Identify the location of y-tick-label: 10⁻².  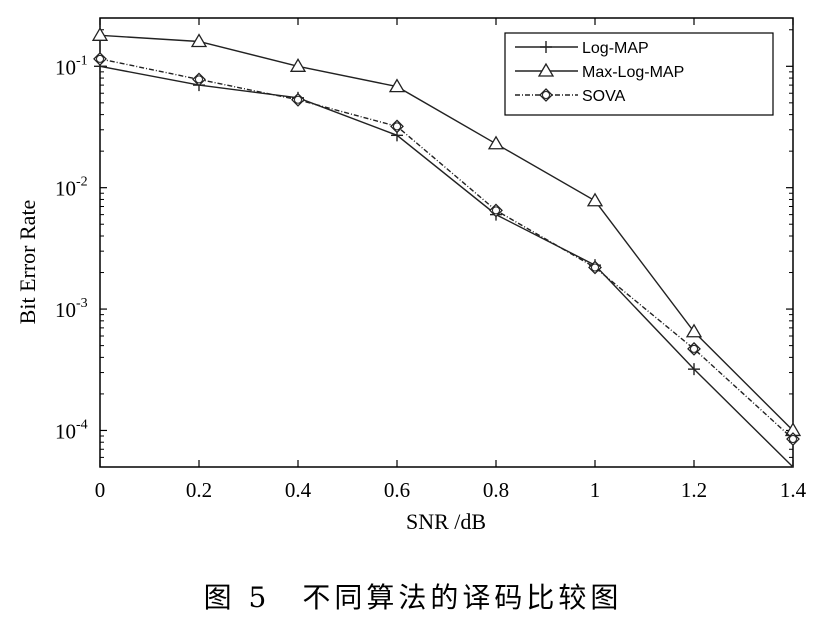
(71, 188).